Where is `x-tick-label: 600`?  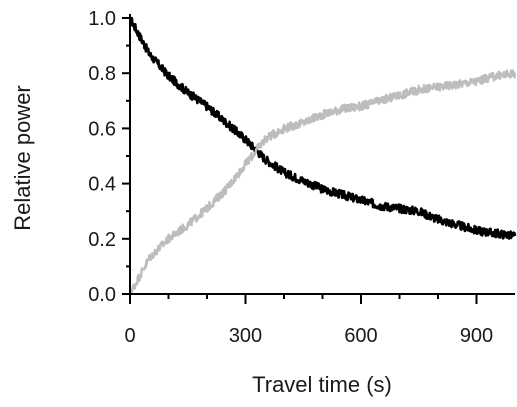
x-tick-label: 600 is located at coordinates (360, 336).